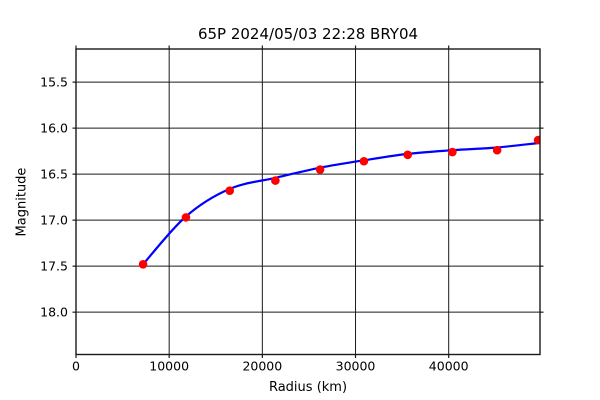 This screenshot has width=600, height=400. Describe the element at coordinates (308, 34) in the screenshot. I see `chart-title: 65P 2024/05/03 22:28 BRY04` at that location.